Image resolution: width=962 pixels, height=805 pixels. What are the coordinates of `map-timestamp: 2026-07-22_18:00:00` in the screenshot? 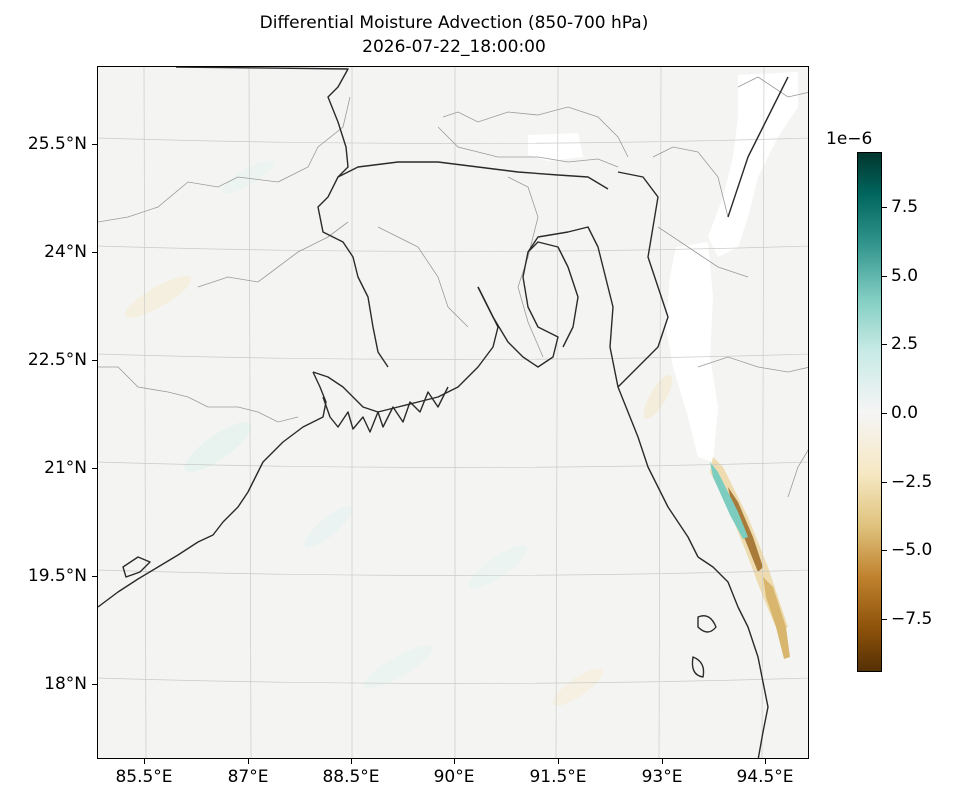 It's located at (454, 47).